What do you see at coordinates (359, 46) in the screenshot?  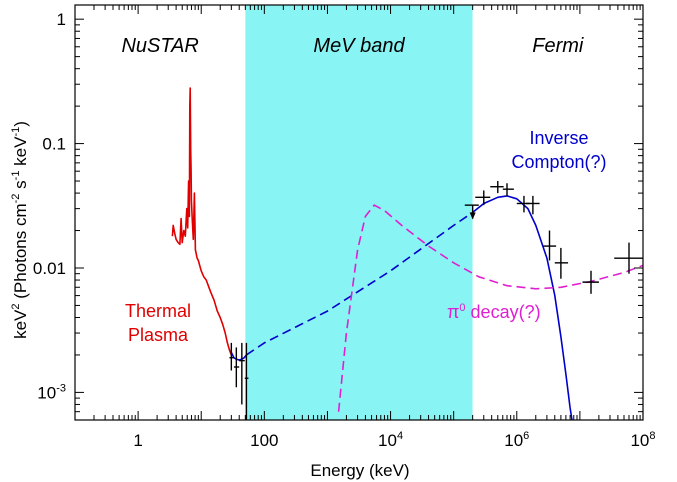 I see `band-label: MeV band` at bounding box center [359, 46].